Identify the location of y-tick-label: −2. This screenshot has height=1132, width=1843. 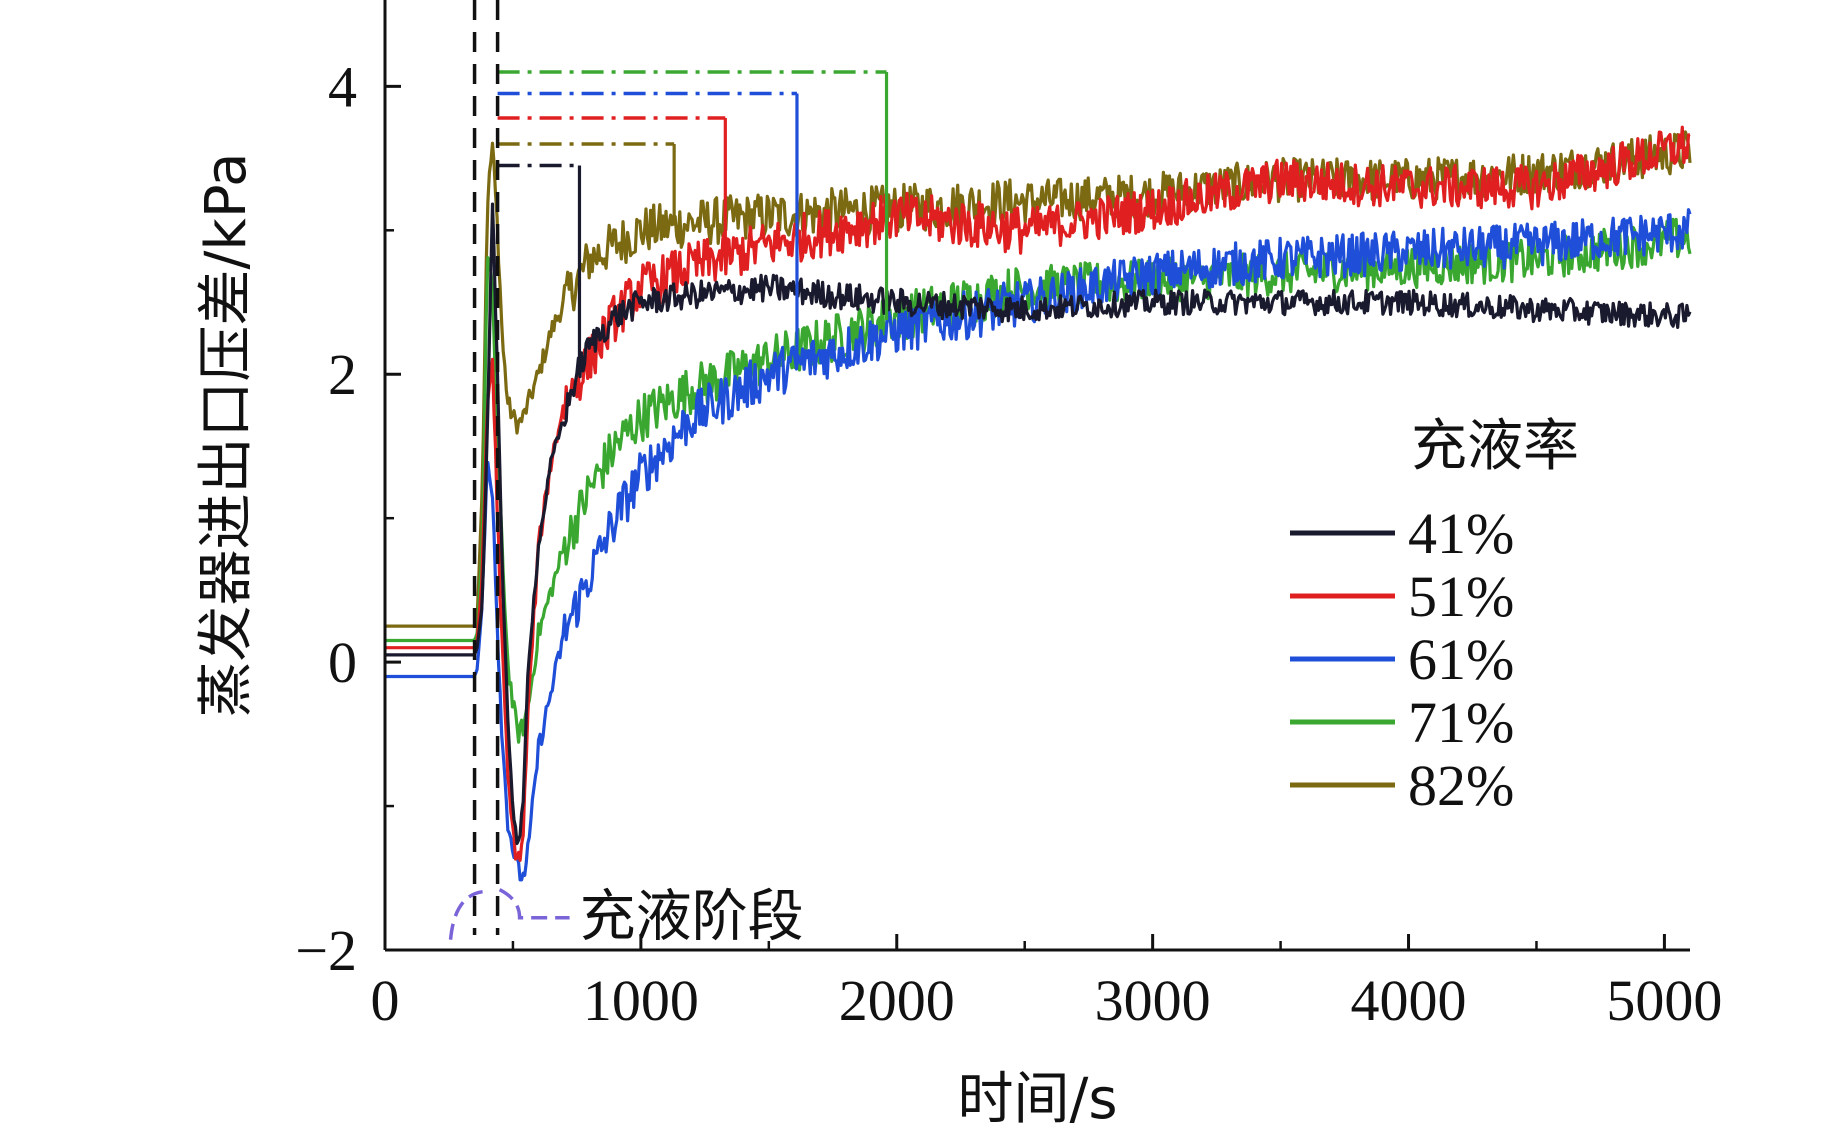
(326, 950).